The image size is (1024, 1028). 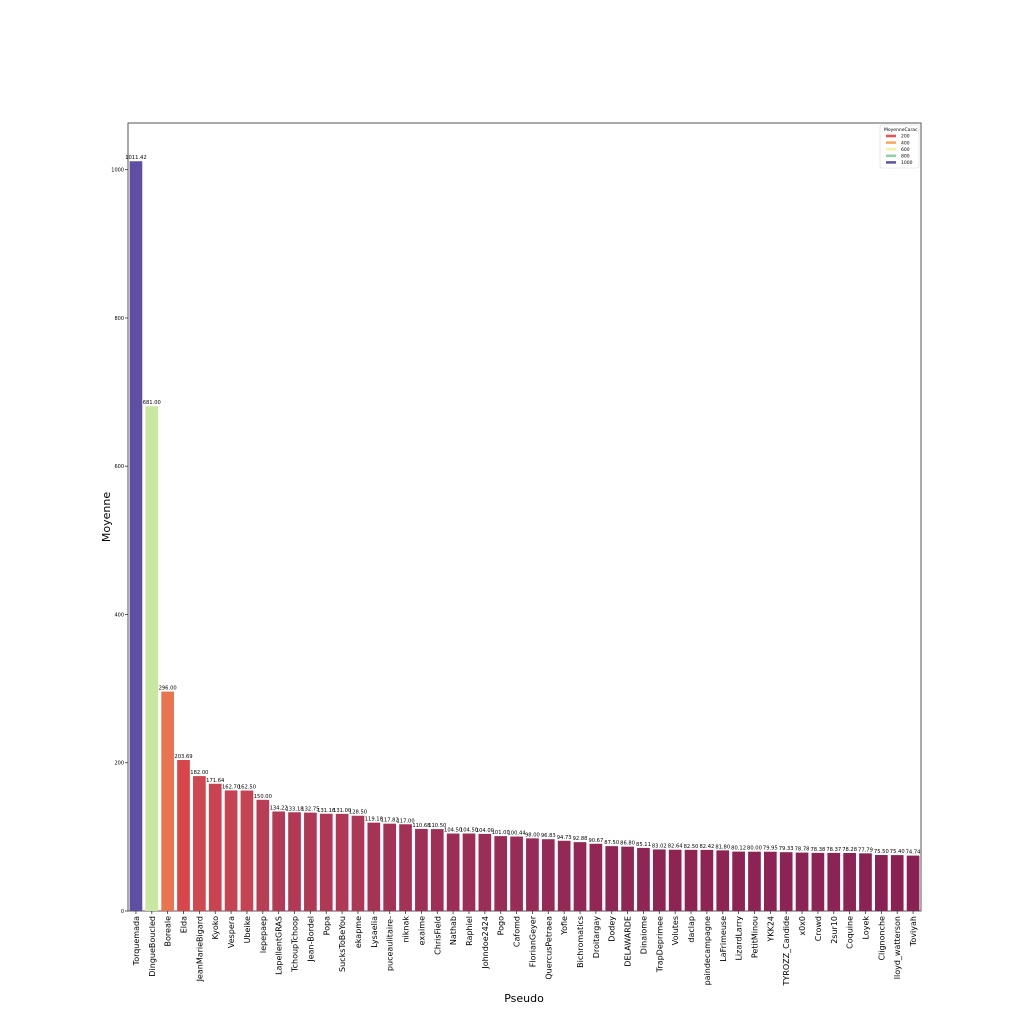 What do you see at coordinates (516, 834) in the screenshot?
I see `value-label: 100.44` at bounding box center [516, 834].